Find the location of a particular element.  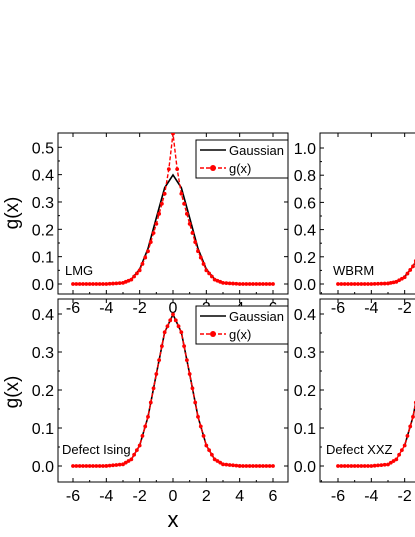

y-tick-label: 0.5 is located at coordinates (43, 148).